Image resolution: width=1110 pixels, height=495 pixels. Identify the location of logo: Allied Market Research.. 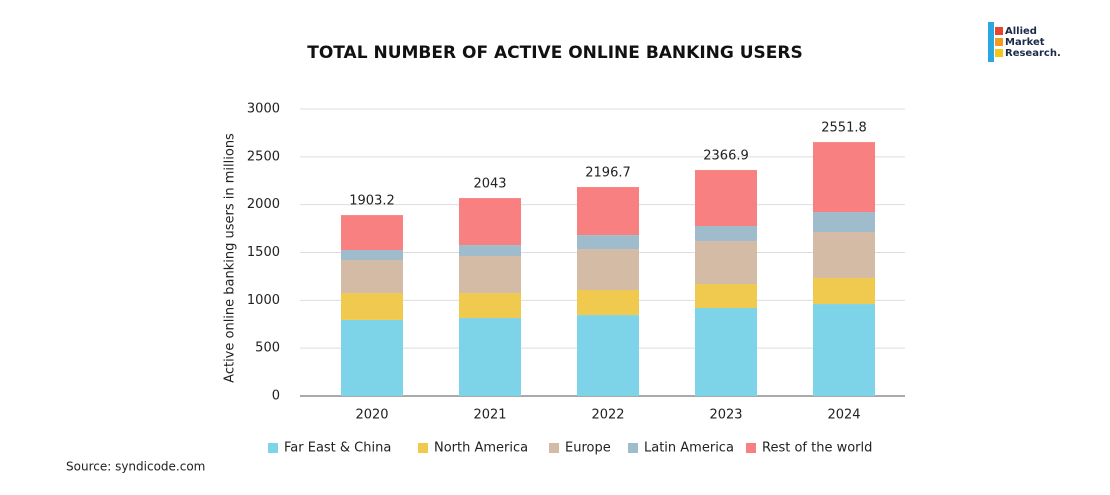
(1024, 42).